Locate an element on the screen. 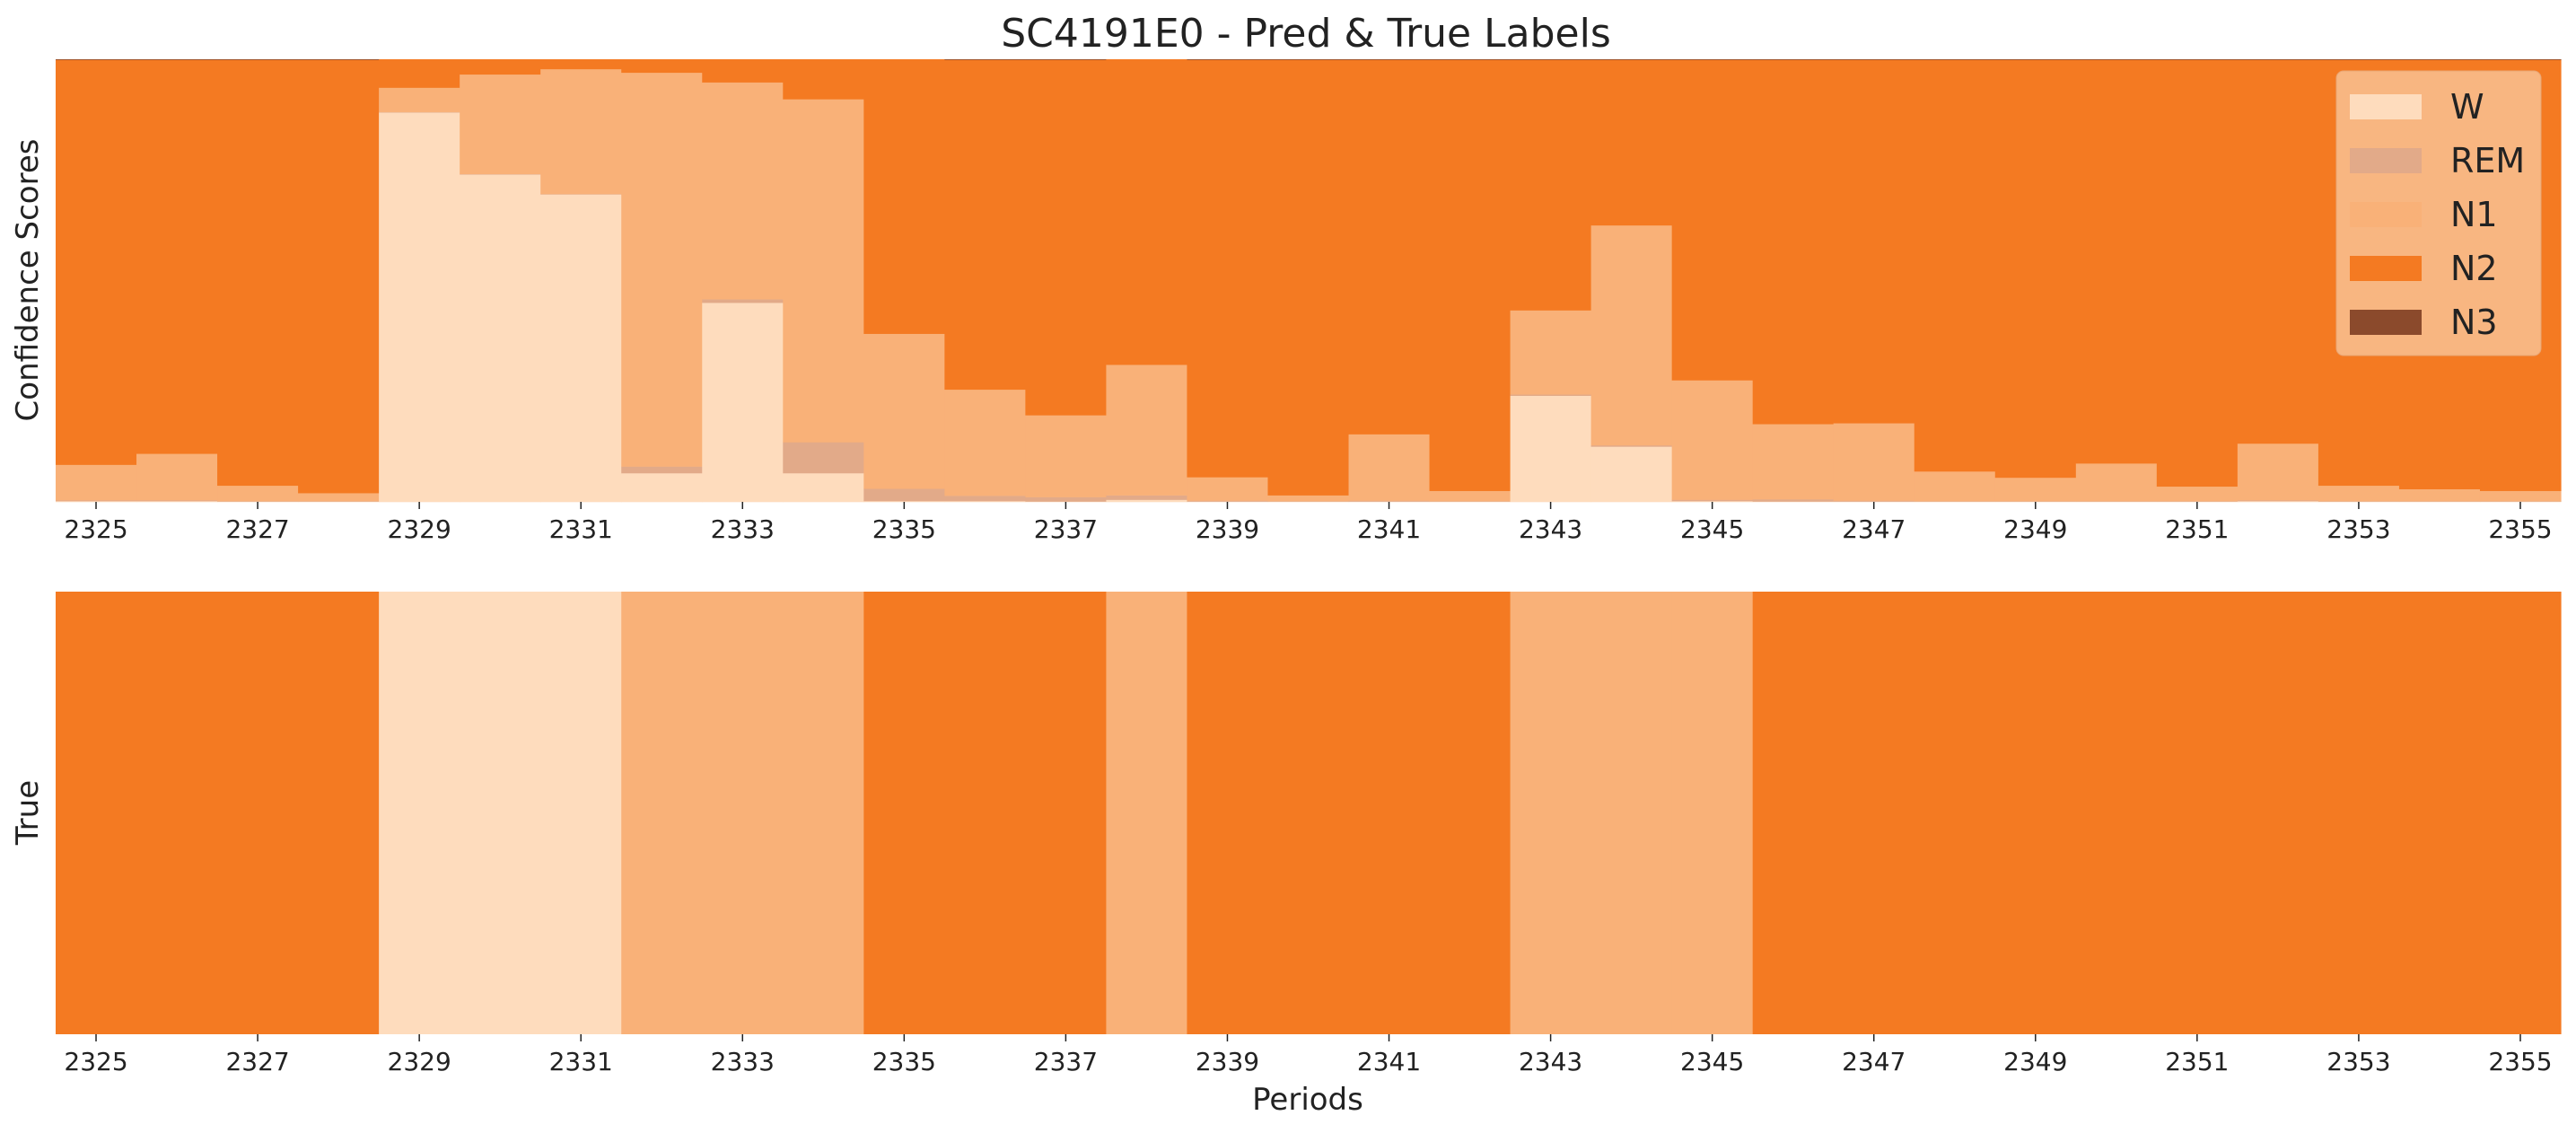 Image resolution: width=2576 pixels, height=1133 pixels. bottom-x-tick-label-2333: 2333 is located at coordinates (743, 1062).